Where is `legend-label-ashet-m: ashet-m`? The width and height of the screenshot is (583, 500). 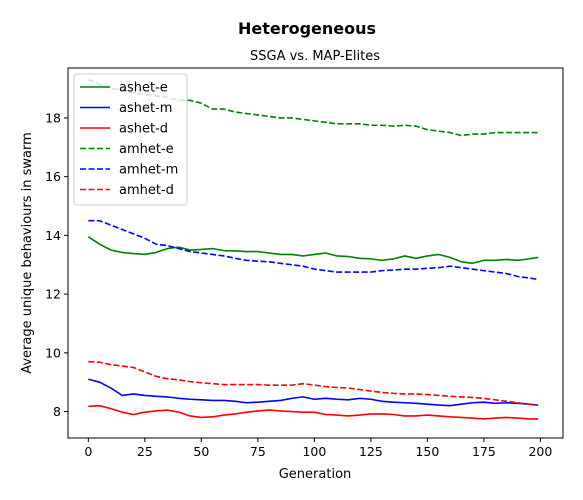 legend-label-ashet-m: ashet-m is located at coordinates (145, 108).